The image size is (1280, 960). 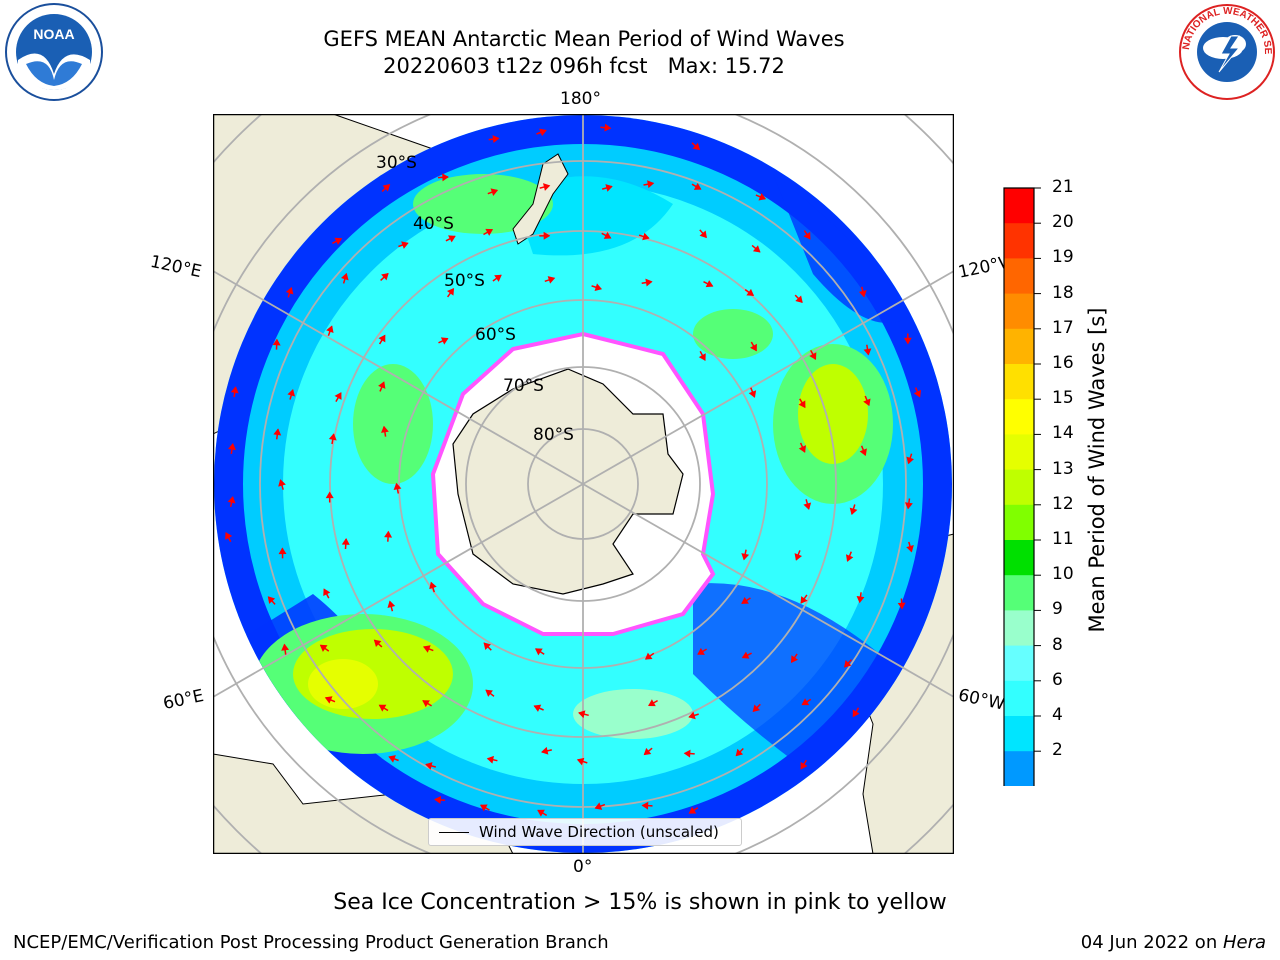 I want to click on colorbar-tick-label: 6, so click(x=1057, y=679).